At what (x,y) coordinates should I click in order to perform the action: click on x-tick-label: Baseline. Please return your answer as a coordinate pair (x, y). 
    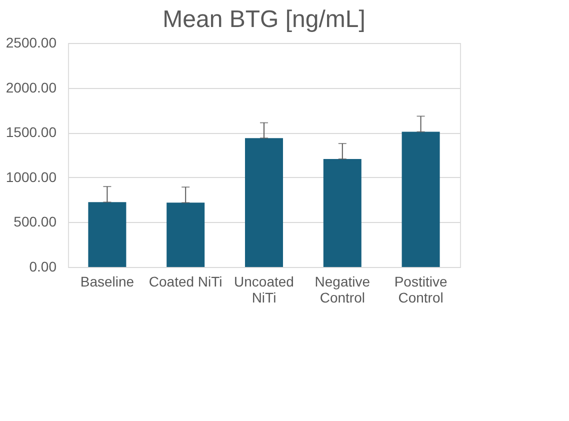
    Looking at the image, I should click on (107, 282).